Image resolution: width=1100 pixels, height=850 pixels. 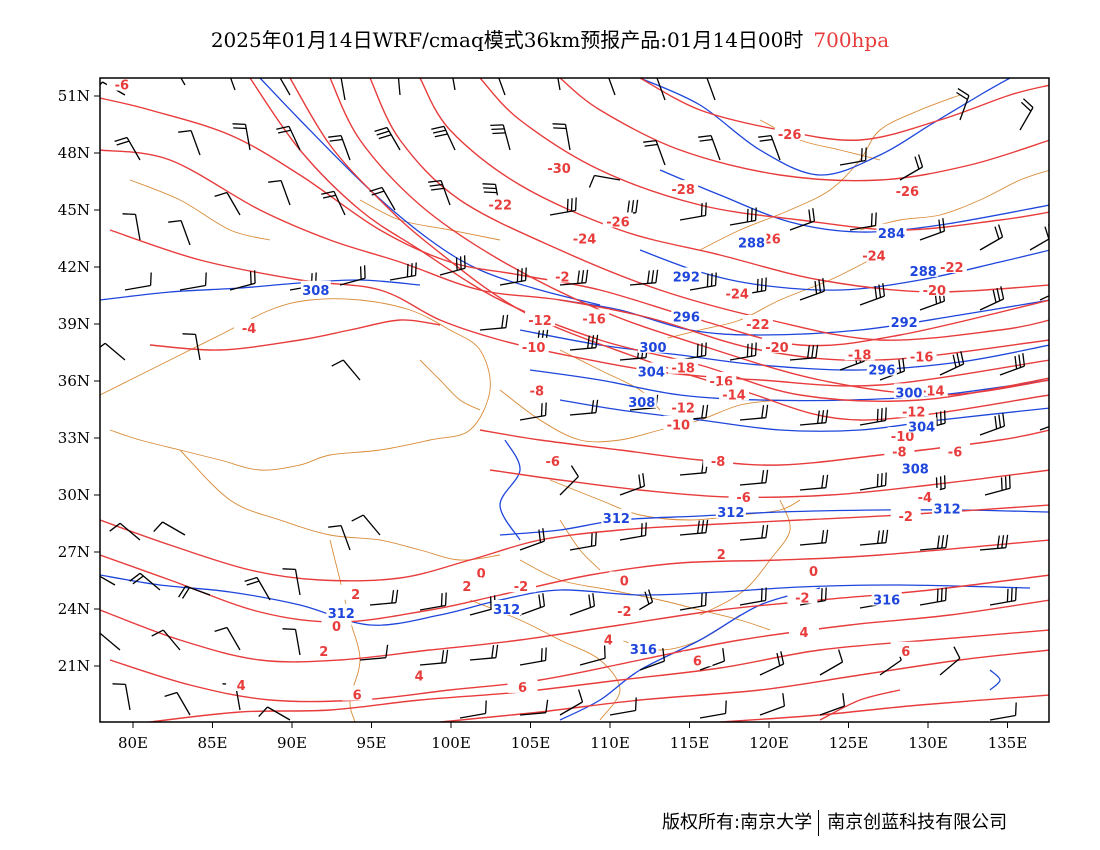 What do you see at coordinates (737, 822) in the screenshot?
I see `copyright-text: 版权所有:南京大学` at bounding box center [737, 822].